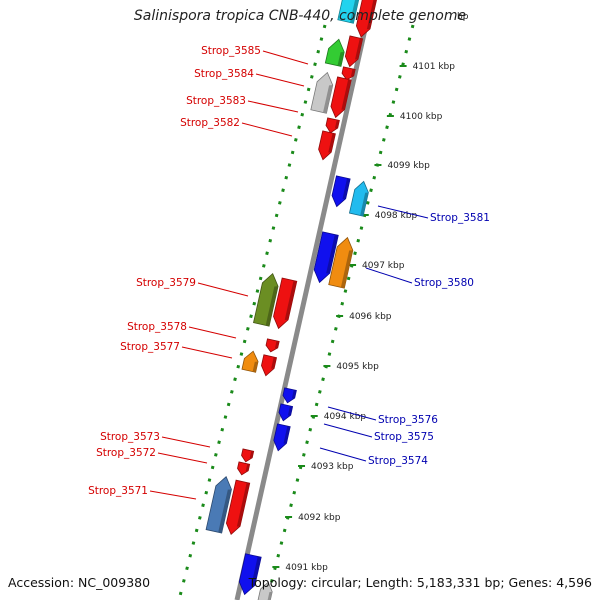  Describe the element at coordinates (357, 367) in the screenshot. I see `tick-label: 4095 kbp` at that location.